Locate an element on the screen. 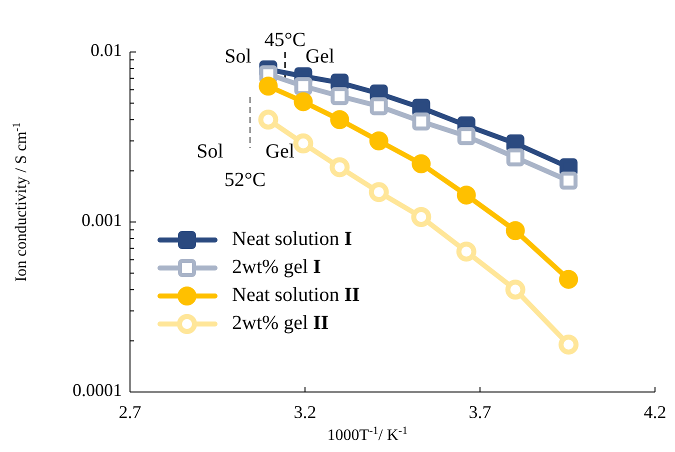 Image resolution: width=675 pixels, height=452 pixels. legend-label: 2wt% gel I is located at coordinates (277, 267).